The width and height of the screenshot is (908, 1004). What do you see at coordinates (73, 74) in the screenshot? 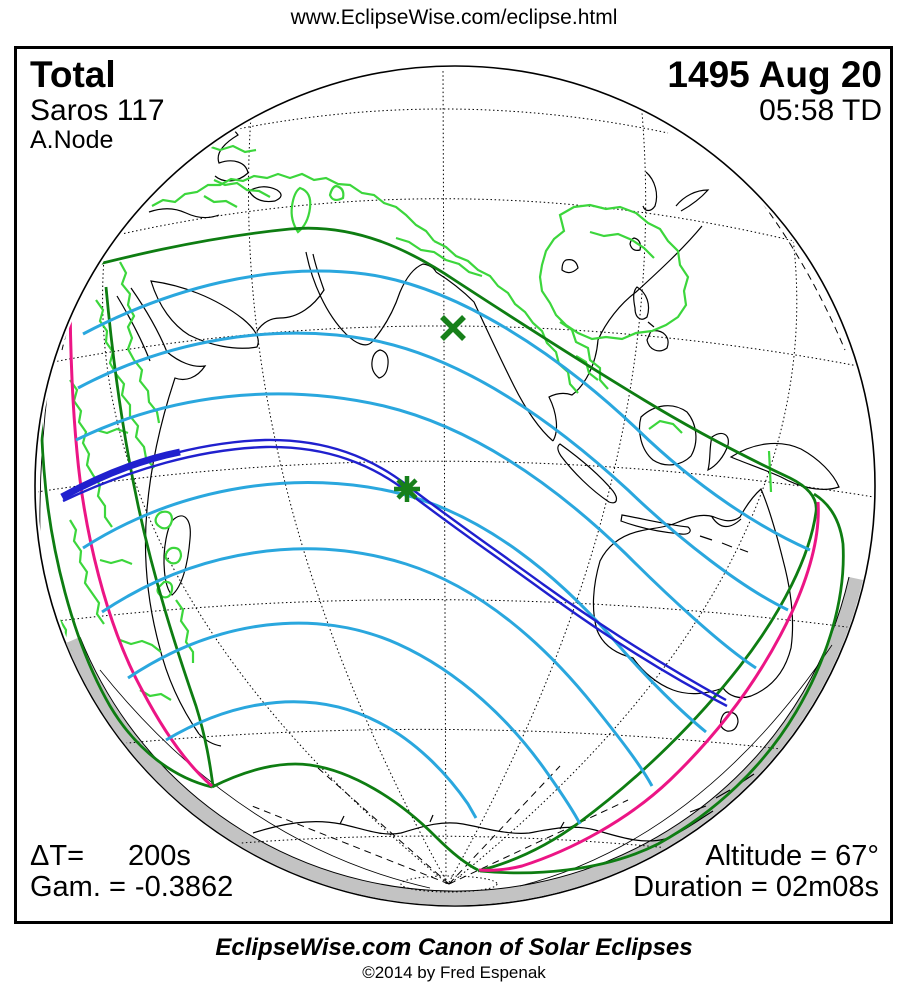
I see `eclipse-type-label: Total` at bounding box center [73, 74].